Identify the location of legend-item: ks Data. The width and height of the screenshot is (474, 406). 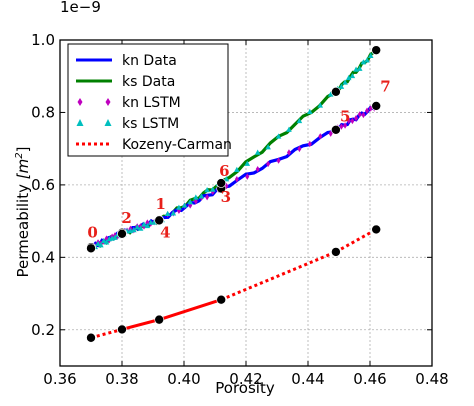
(125, 82).